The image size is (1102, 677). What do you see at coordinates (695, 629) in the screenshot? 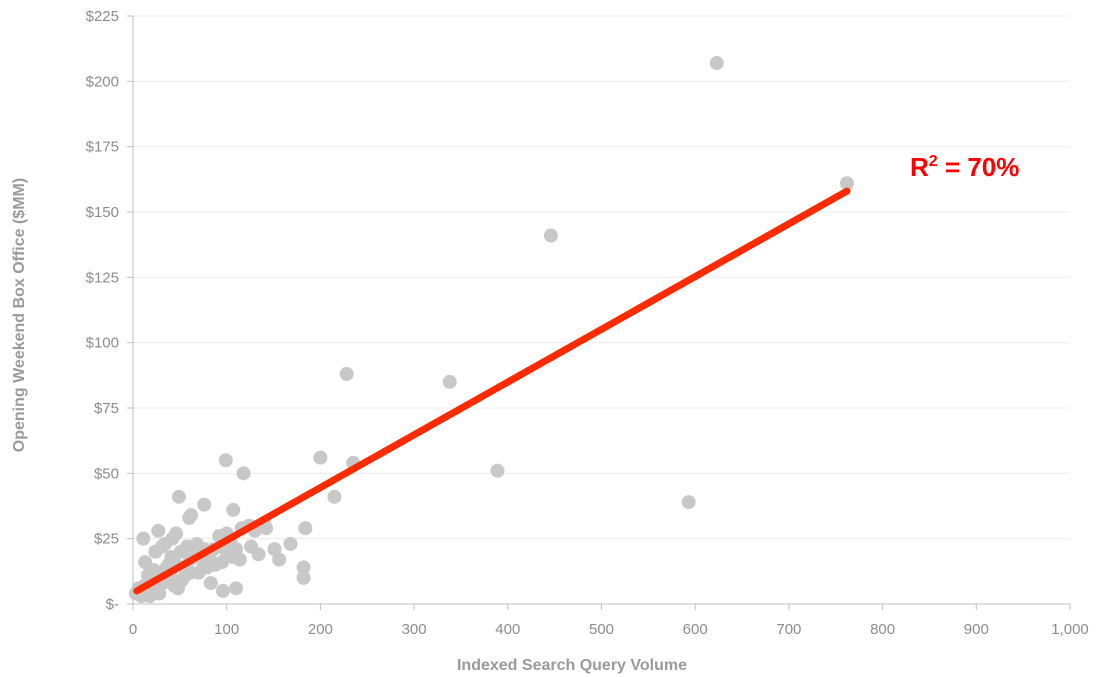
I see `x-tick-label: 600` at bounding box center [695, 629].